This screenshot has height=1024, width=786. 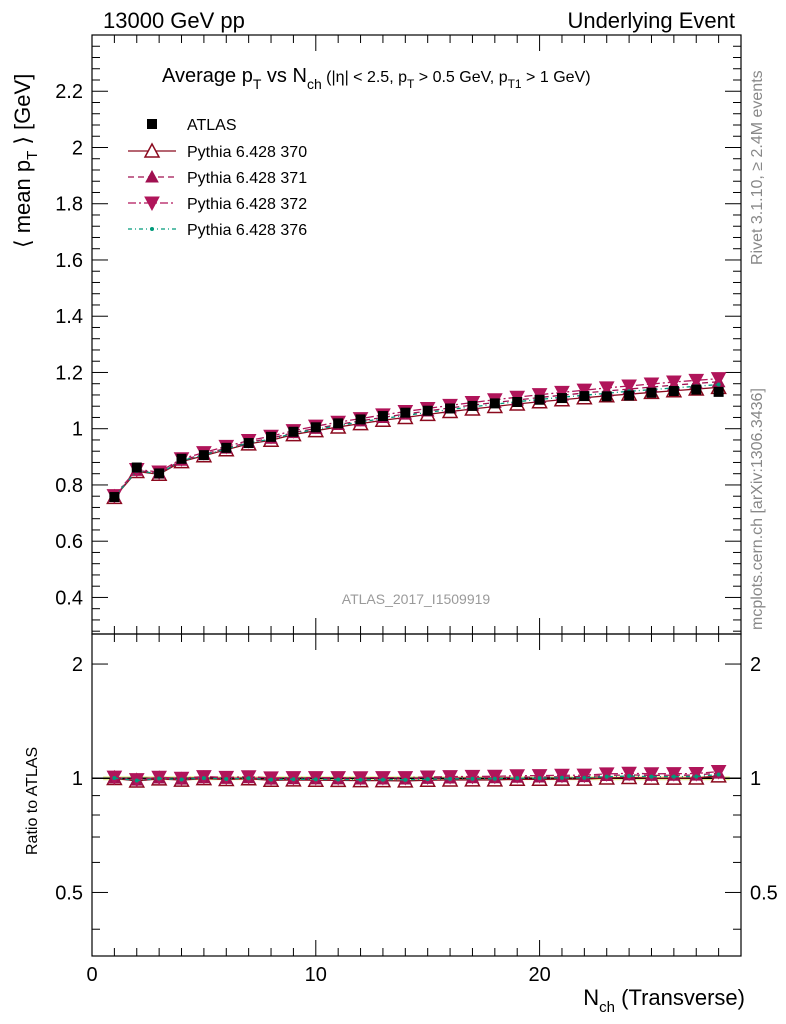 I want to click on series-ratio-group, so click(x=416, y=776).